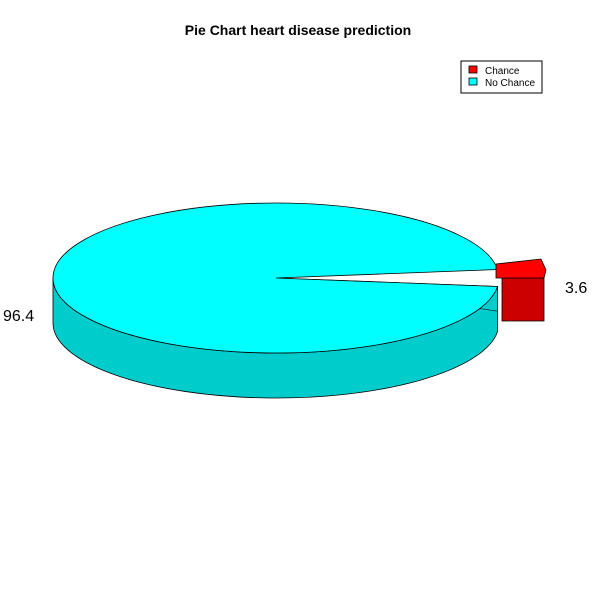 The image size is (600, 600). What do you see at coordinates (18, 316) in the screenshot?
I see `slice-label-no-chance: 96.4` at bounding box center [18, 316].